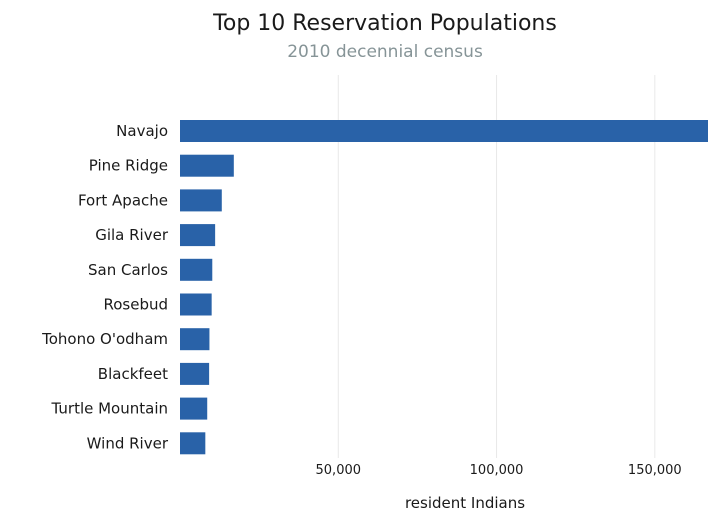 Image resolution: width=709 pixels, height=510 pixels. Describe the element at coordinates (109, 409) in the screenshot. I see `category-label: Turtle Mountain` at that location.